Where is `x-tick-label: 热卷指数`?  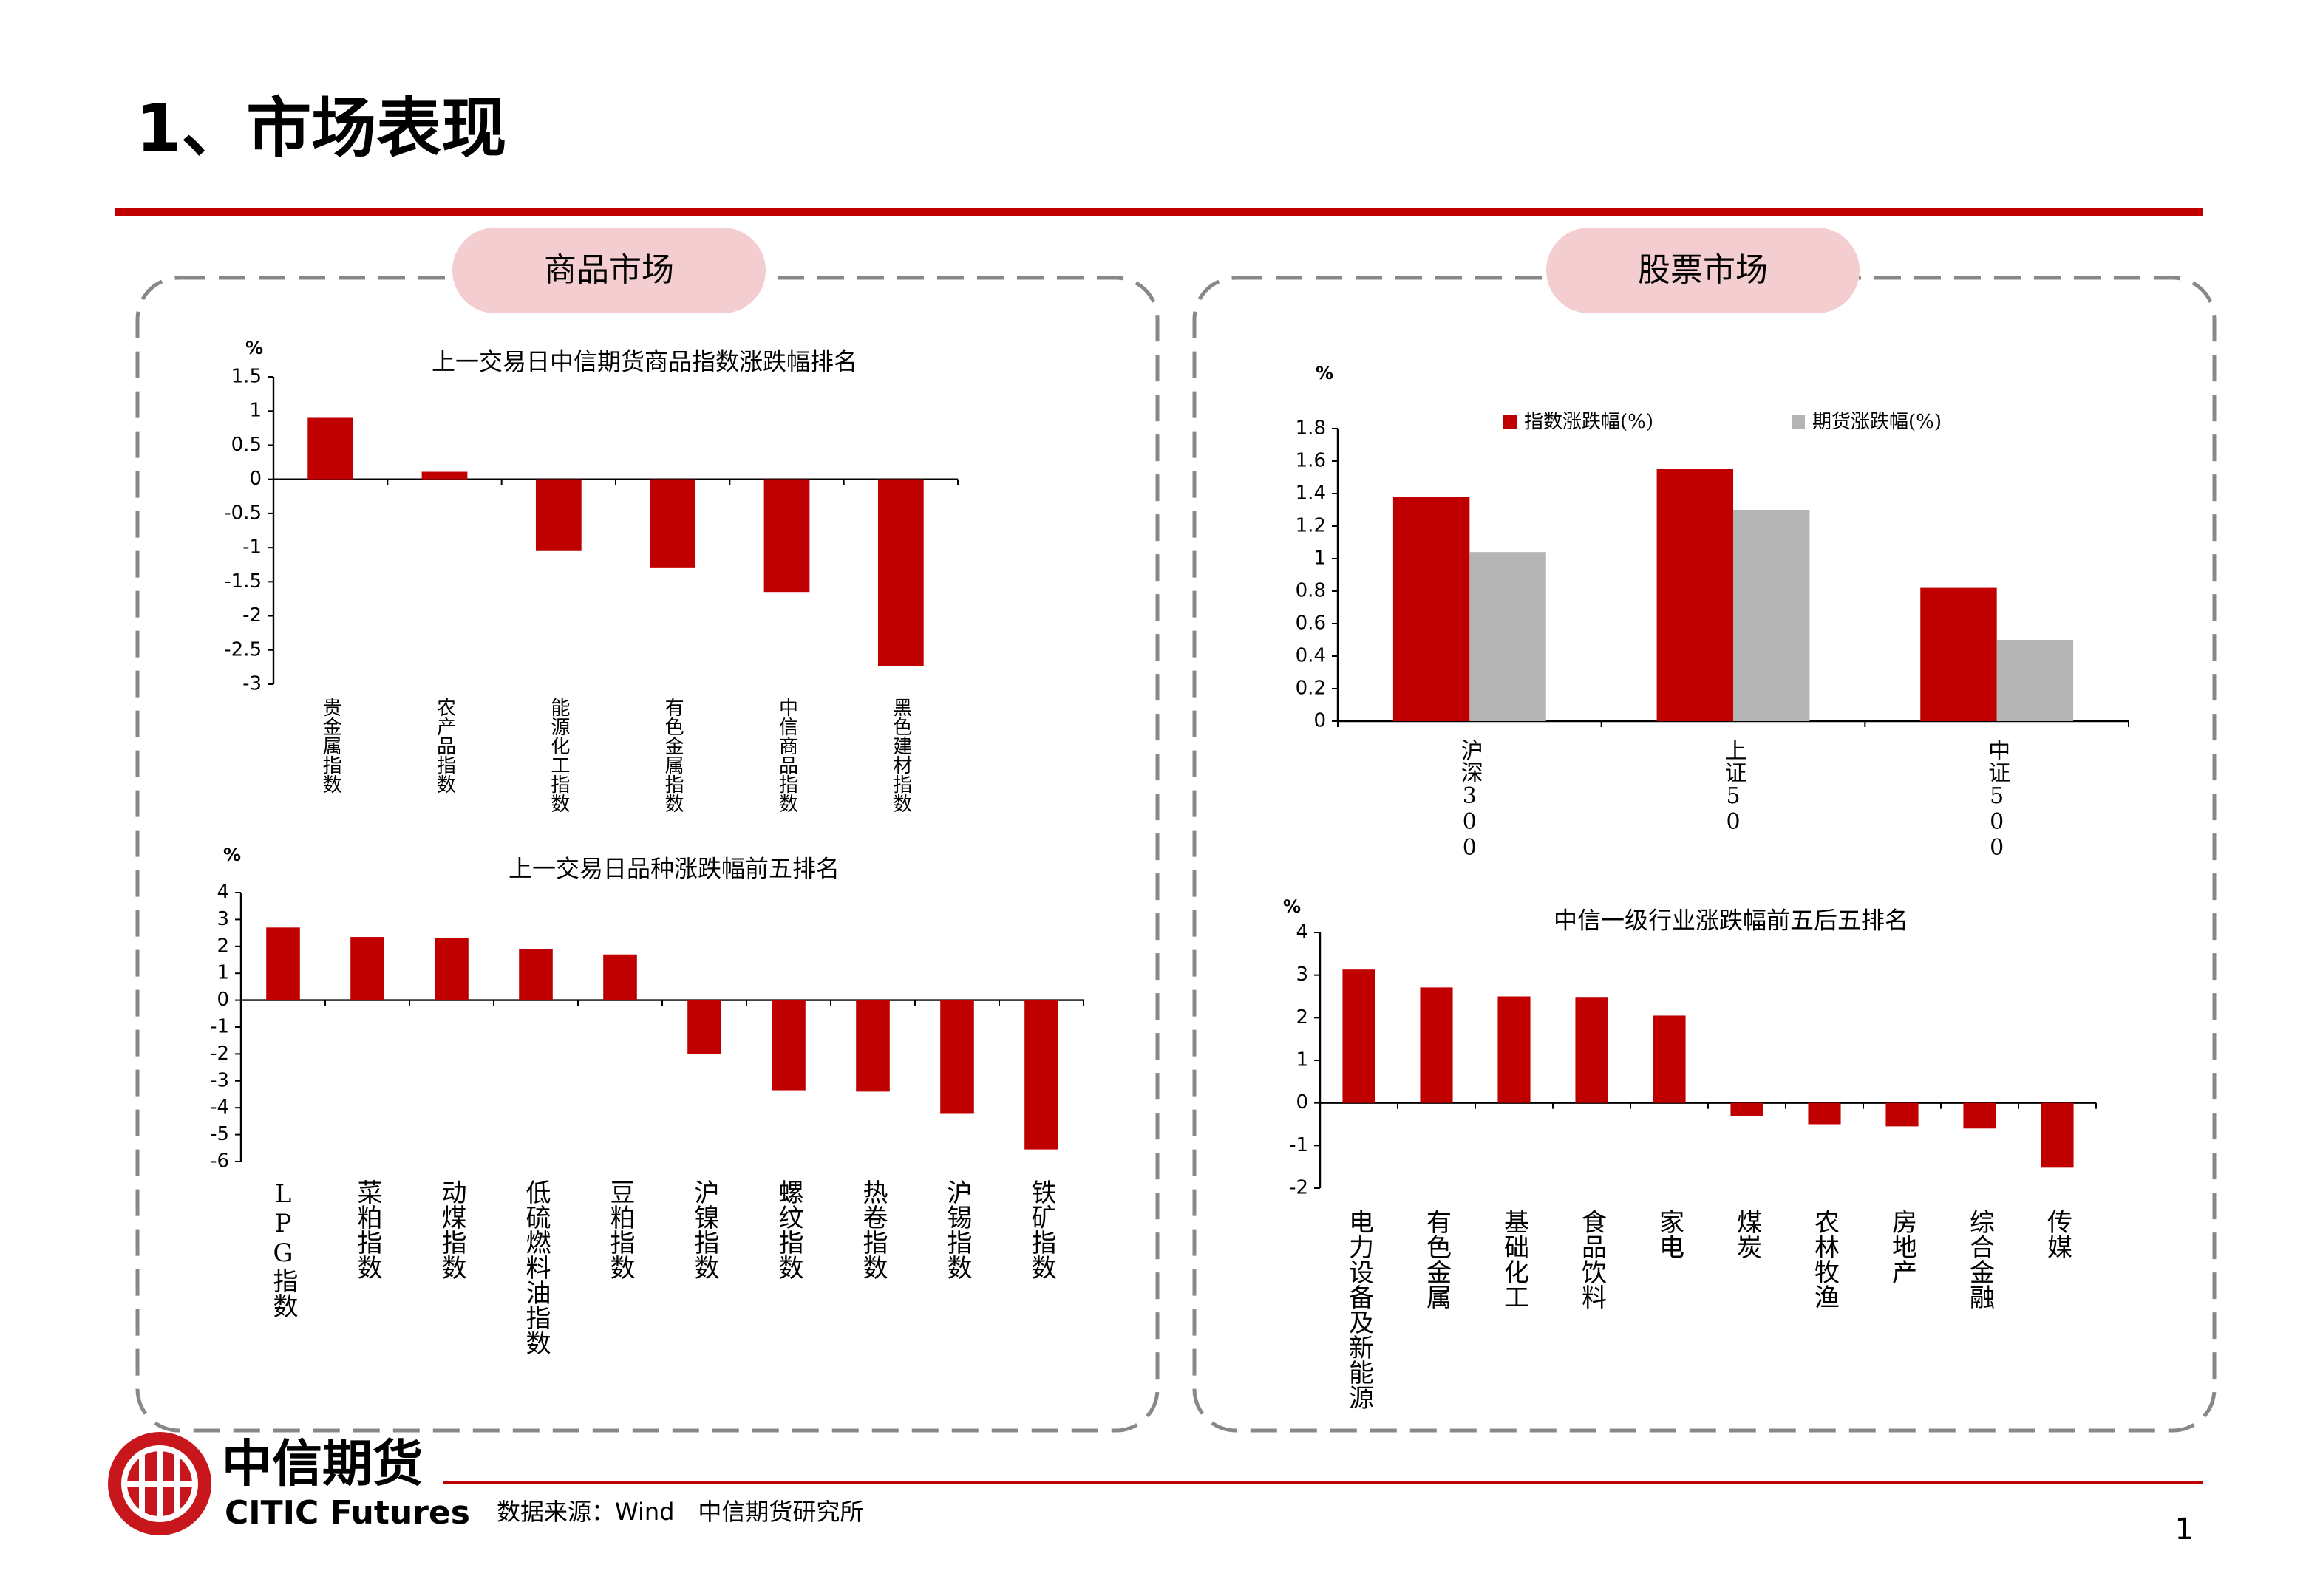 x-tick-label: 热卷指数 is located at coordinates (873, 1229).